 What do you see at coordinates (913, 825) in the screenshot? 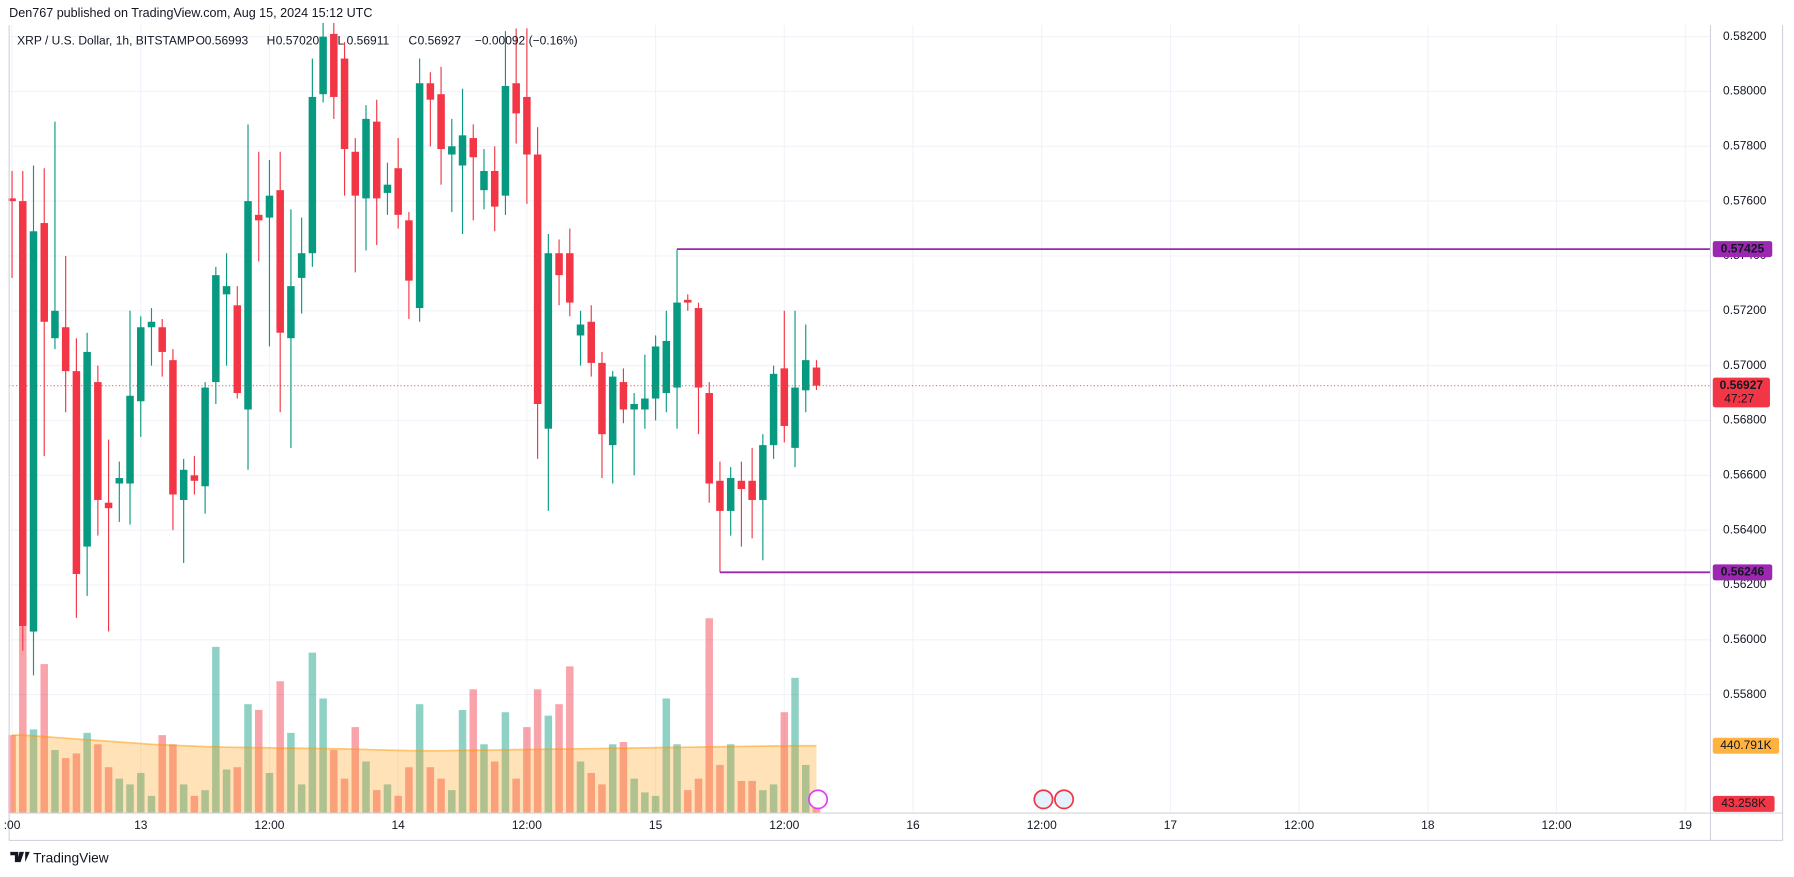
I see `x-tick-label: 16` at bounding box center [913, 825].